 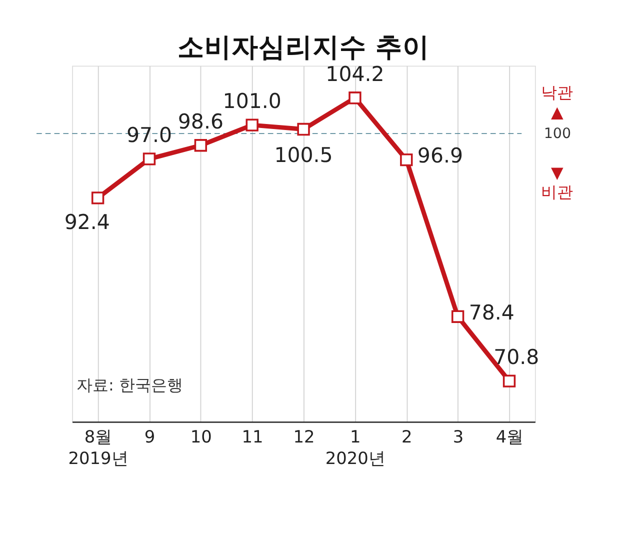 What do you see at coordinates (201, 436) in the screenshot?
I see `x-tick-label: 10` at bounding box center [201, 436].